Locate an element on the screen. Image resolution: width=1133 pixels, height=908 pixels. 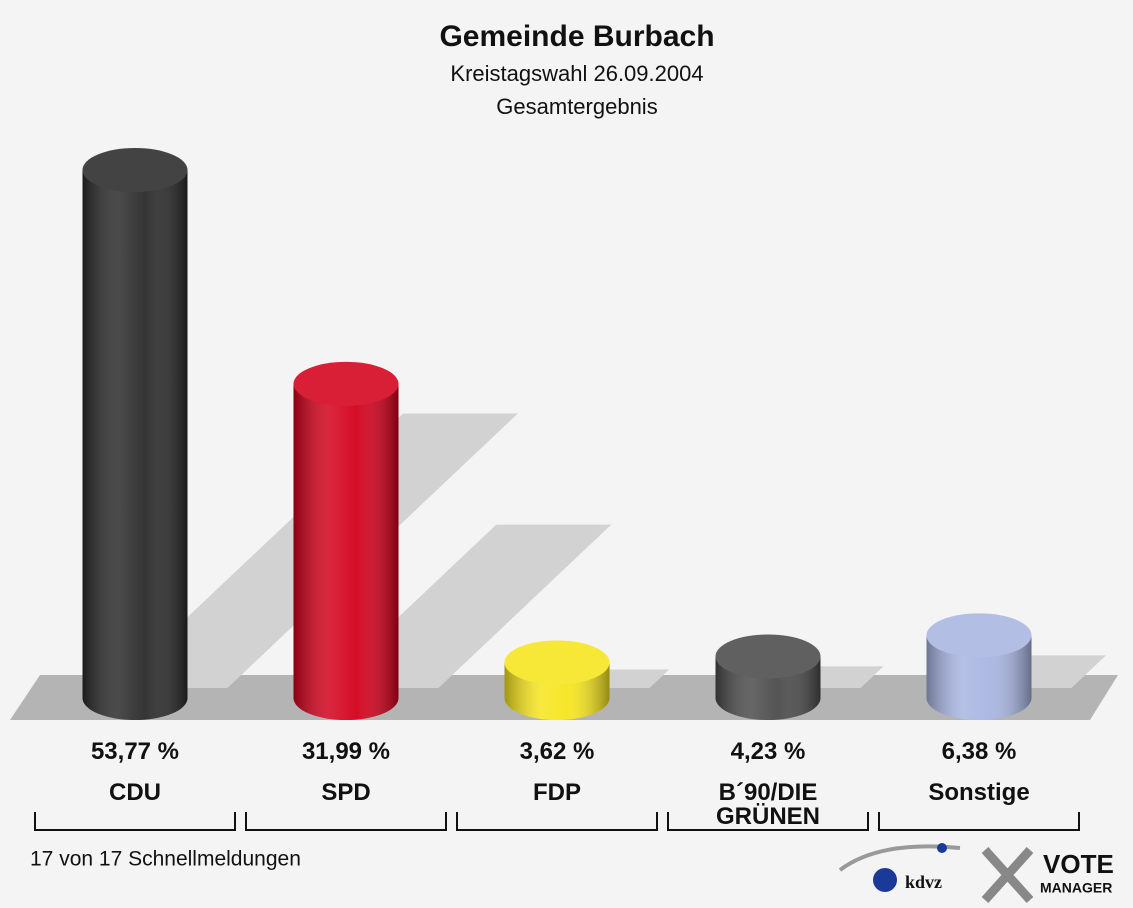
logo-text: MANAGER is located at coordinates (1076, 888).